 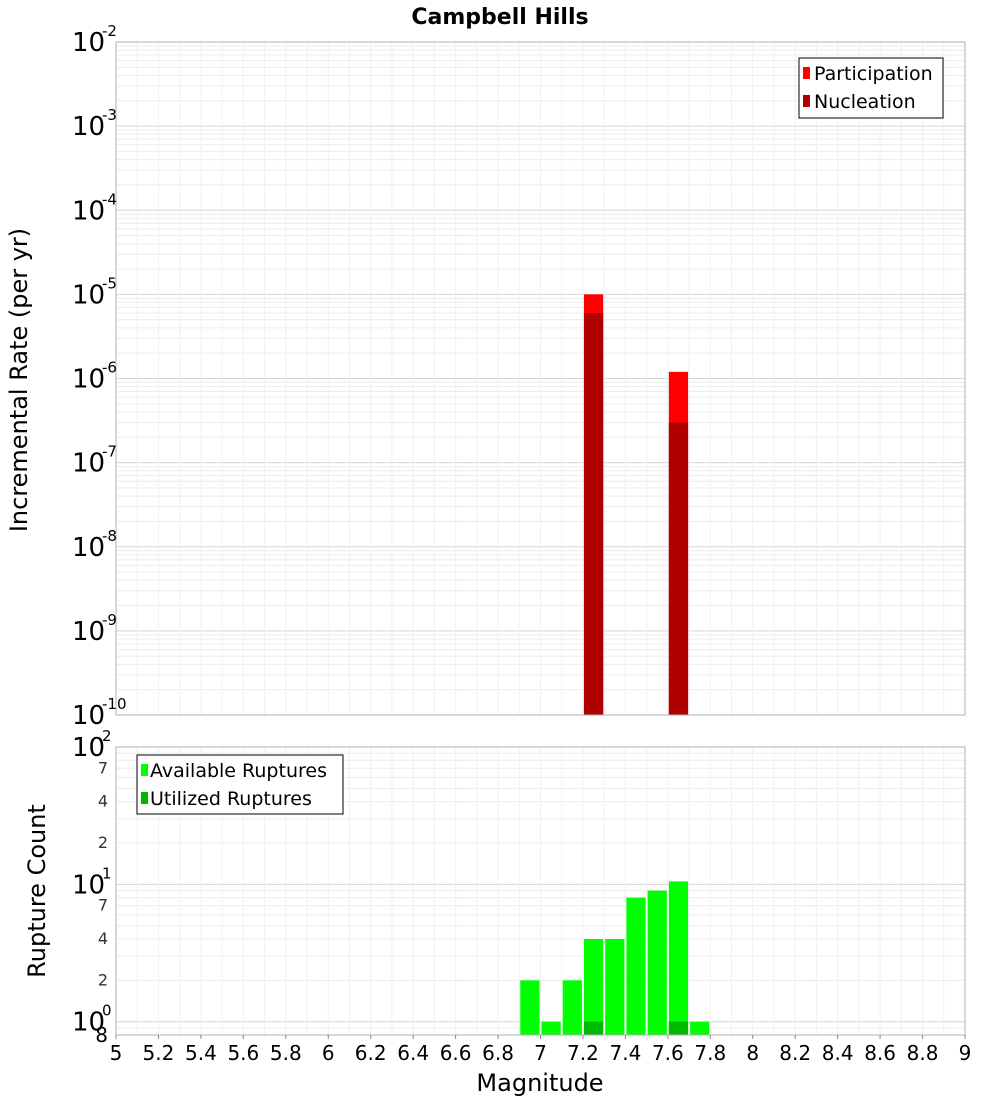 What do you see at coordinates (109, 368) in the screenshot?
I see `top-y-tick-exponent: -6` at bounding box center [109, 368].